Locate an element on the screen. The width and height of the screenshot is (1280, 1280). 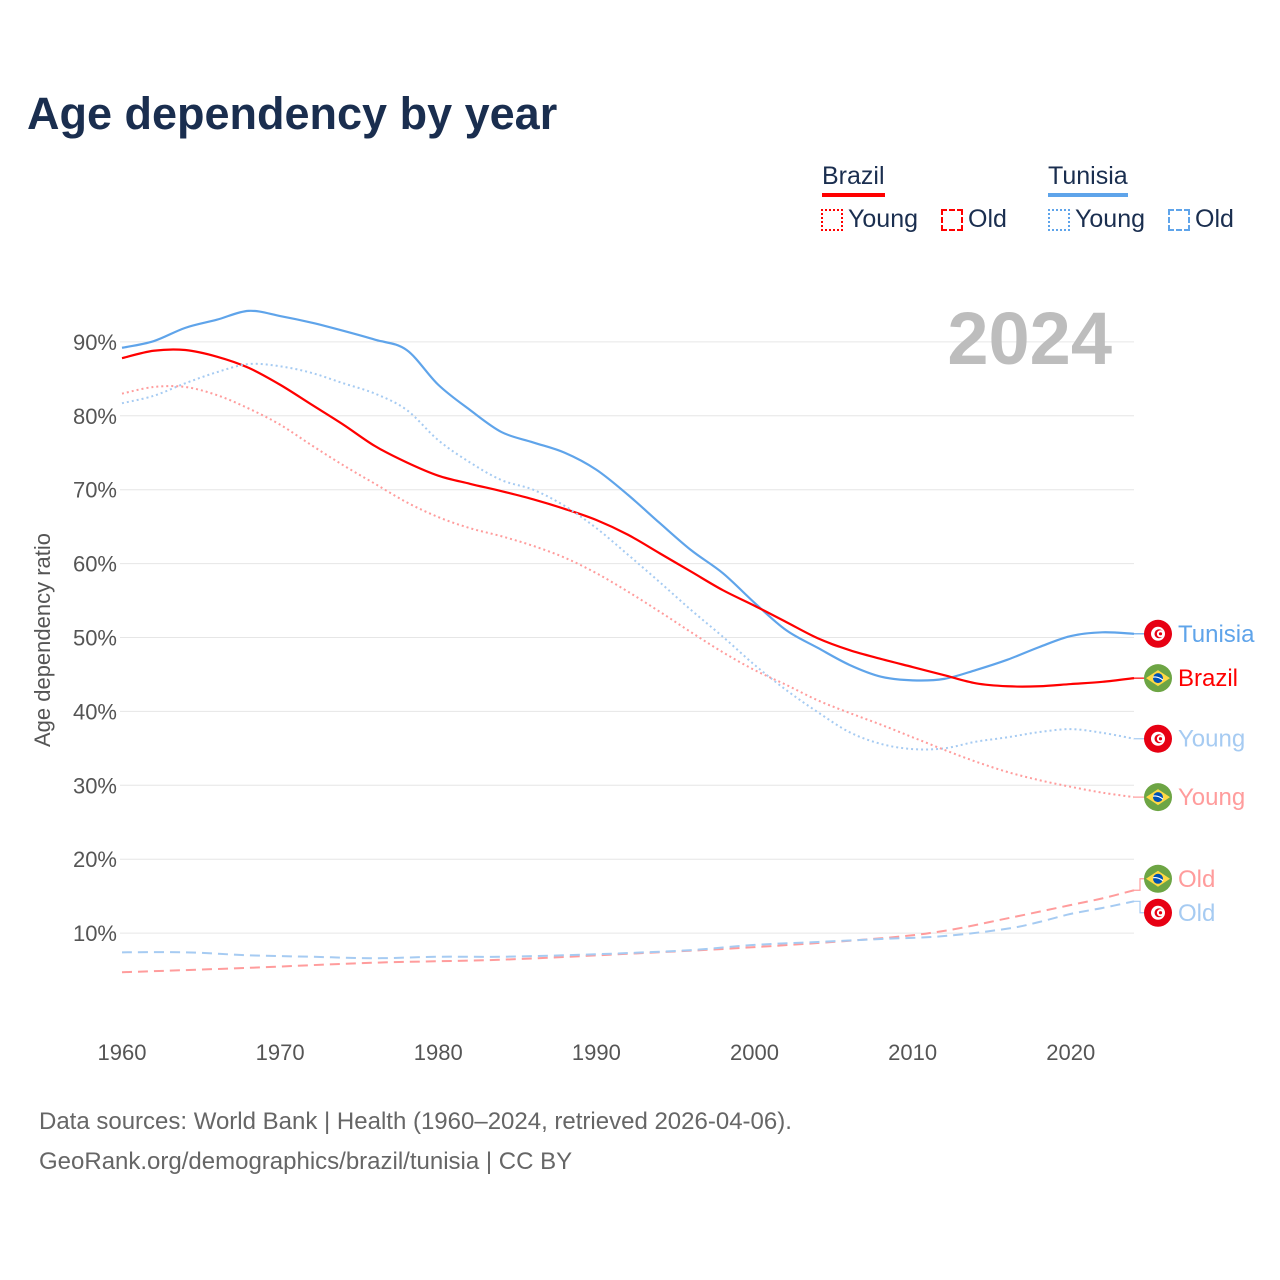
x-tick-label: 1970 is located at coordinates (280, 1052).